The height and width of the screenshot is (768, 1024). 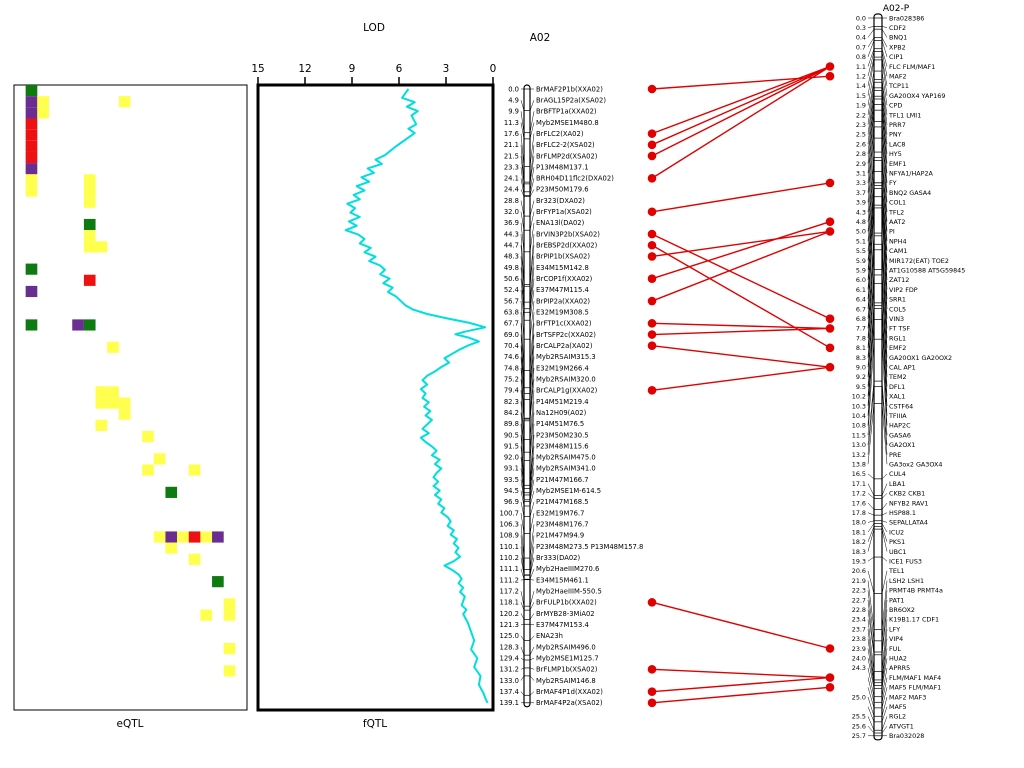 What do you see at coordinates (903, 290) in the screenshot?
I see `a02p-locus-name: VIP2 FDP` at bounding box center [903, 290].